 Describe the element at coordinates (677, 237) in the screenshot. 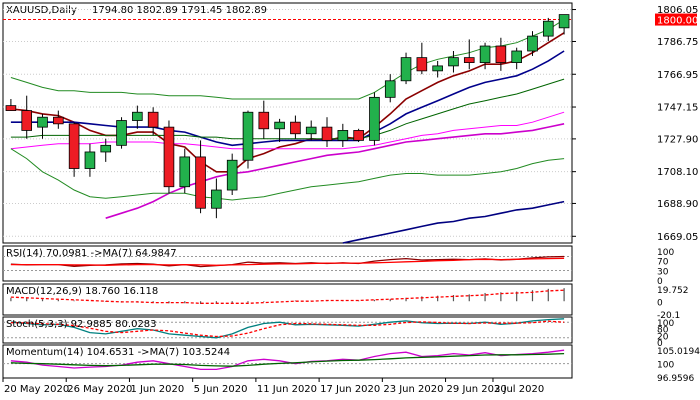

I see `price-tick-label: 1669.05` at that location.